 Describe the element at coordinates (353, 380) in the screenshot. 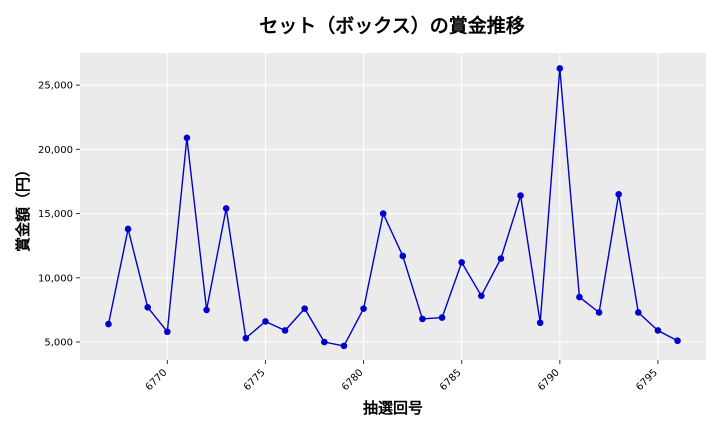

I see `x-tick-label: 6780` at that location.